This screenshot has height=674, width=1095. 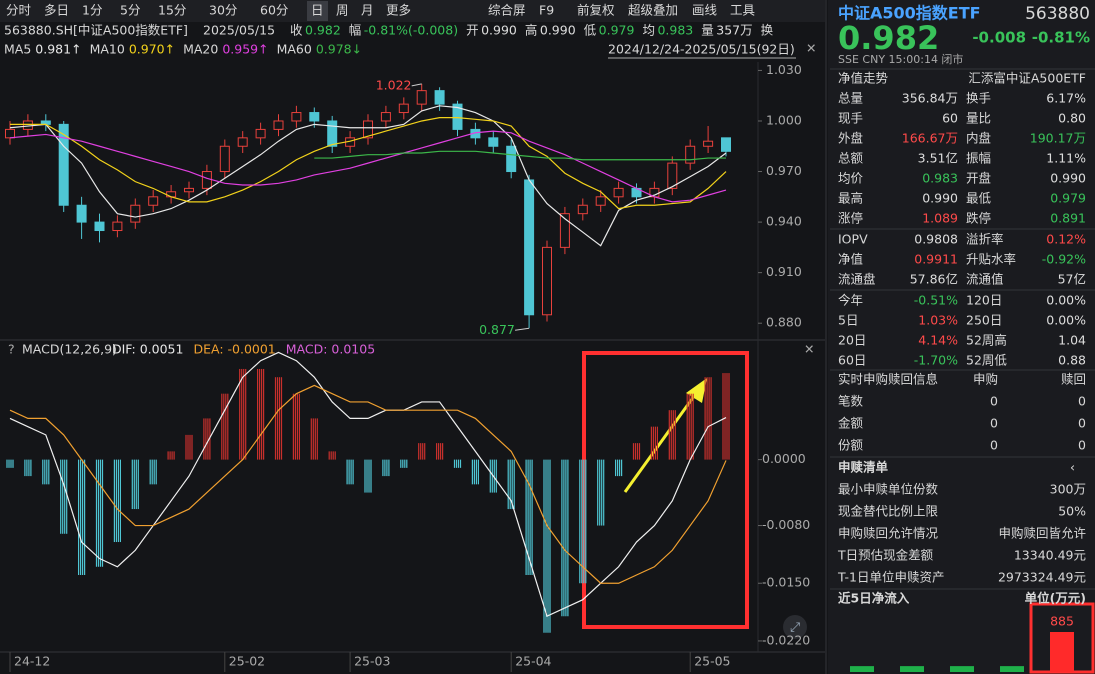 What do you see at coordinates (851, 423) in the screenshot?
I see `row-label: 金额` at bounding box center [851, 423].